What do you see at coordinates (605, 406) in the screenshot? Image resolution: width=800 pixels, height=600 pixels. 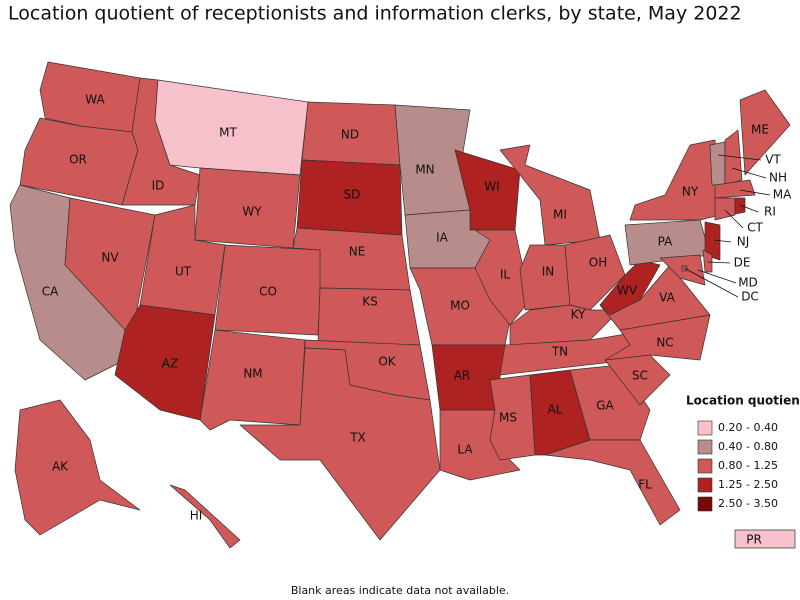 I see `state-label: GA` at bounding box center [605, 406].